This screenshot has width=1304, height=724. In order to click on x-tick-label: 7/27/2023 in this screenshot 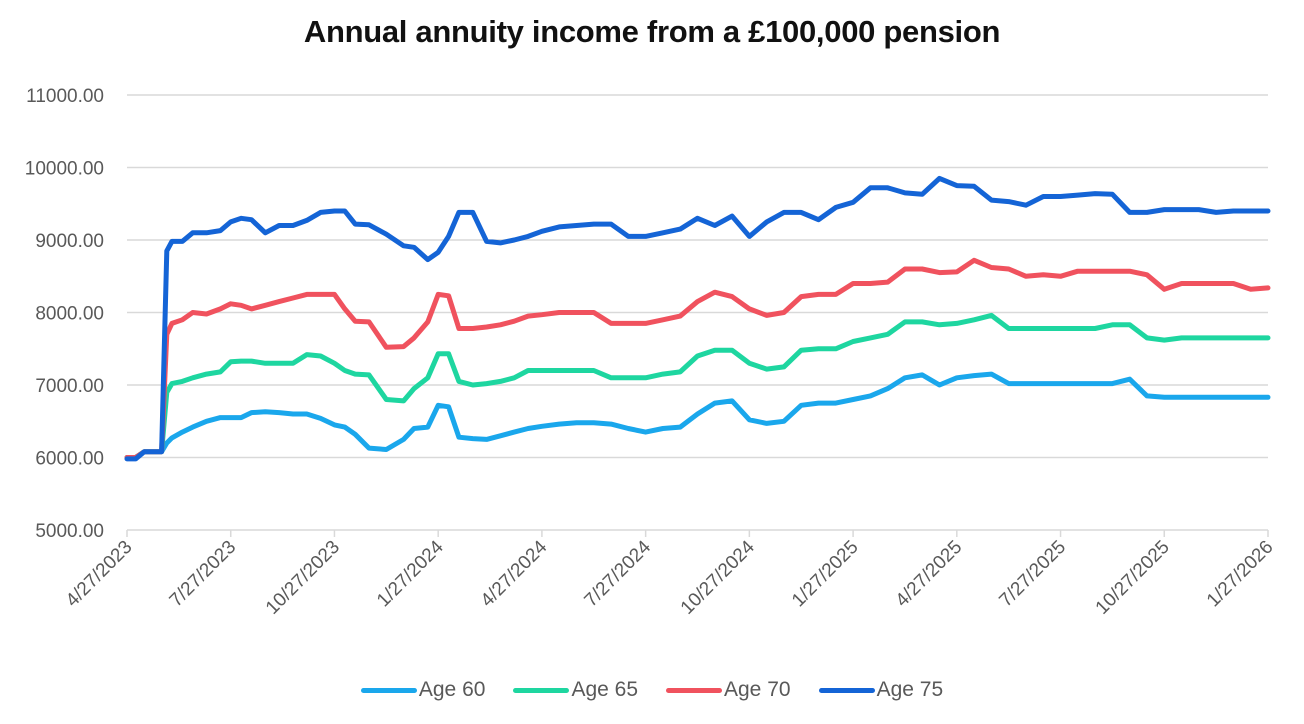, I will do `click(203, 574)`.